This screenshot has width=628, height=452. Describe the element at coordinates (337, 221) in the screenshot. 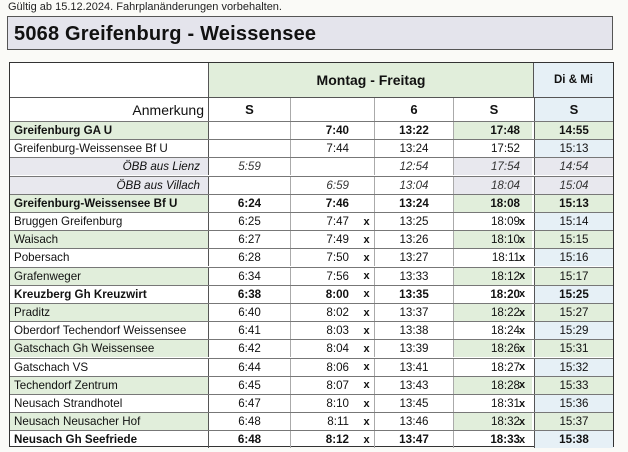

I see `time-col-b: 7:47` at that location.